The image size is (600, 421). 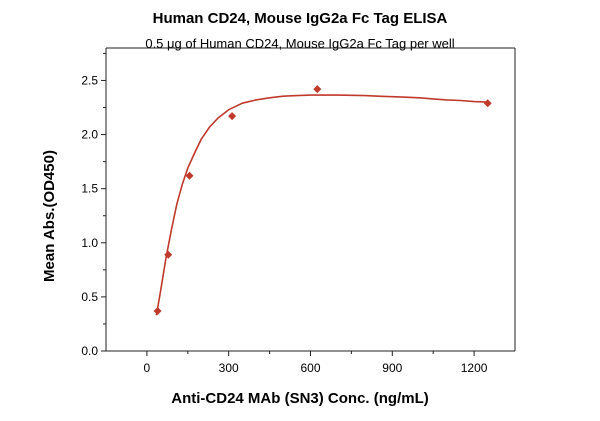 I want to click on y-tick-label: 2.0, so click(x=89, y=135).